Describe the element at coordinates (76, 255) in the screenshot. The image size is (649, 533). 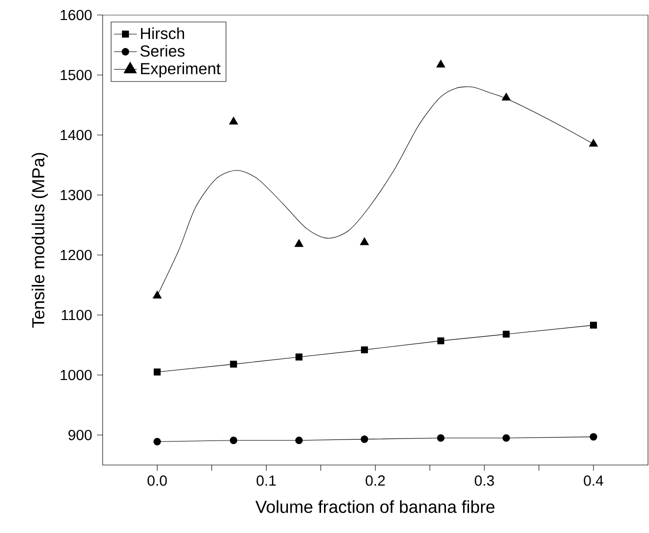
I see `y-tick-label: 1200` at that location.